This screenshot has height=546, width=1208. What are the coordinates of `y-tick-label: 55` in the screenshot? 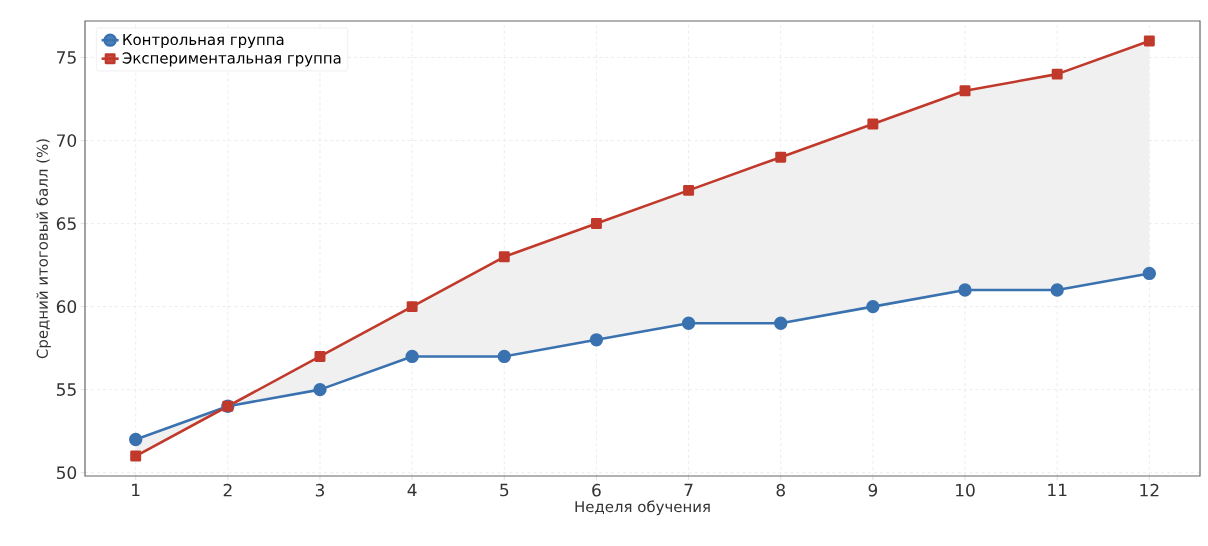 It's located at (66, 389).